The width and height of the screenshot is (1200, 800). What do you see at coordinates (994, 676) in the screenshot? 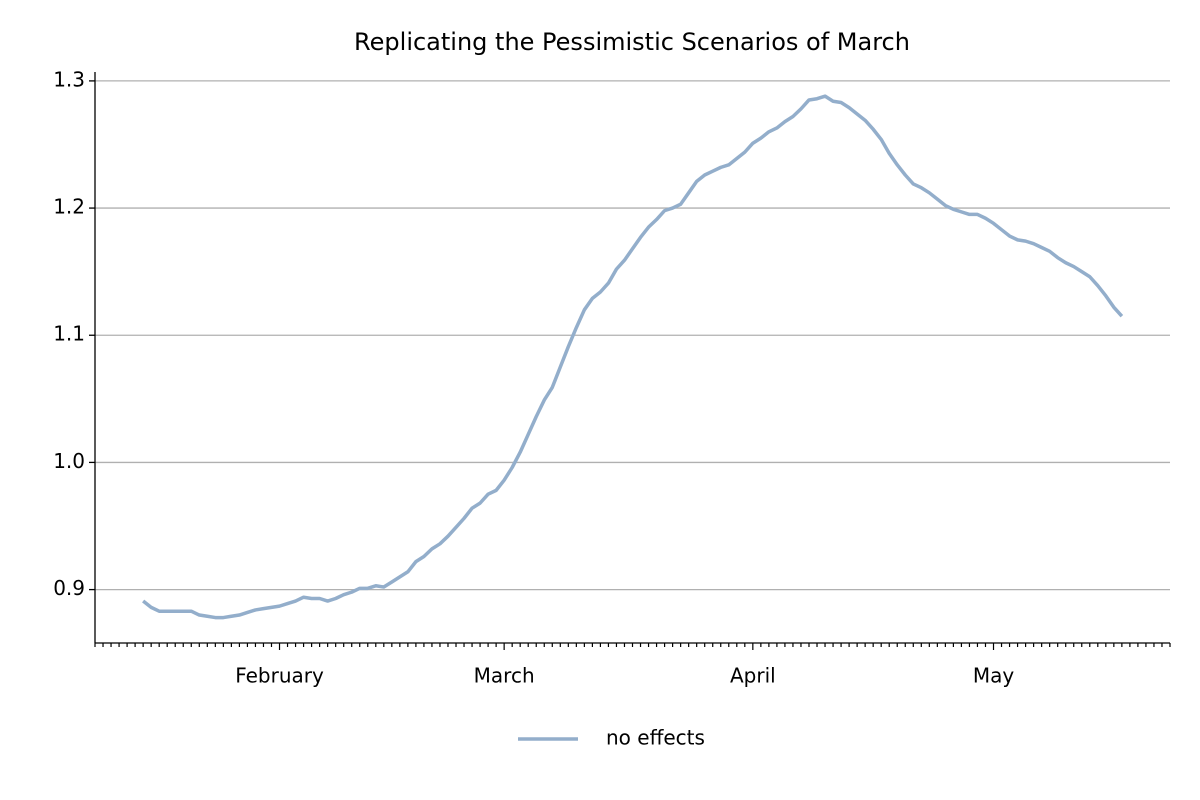
I see `x-tick-label: May` at bounding box center [994, 676].